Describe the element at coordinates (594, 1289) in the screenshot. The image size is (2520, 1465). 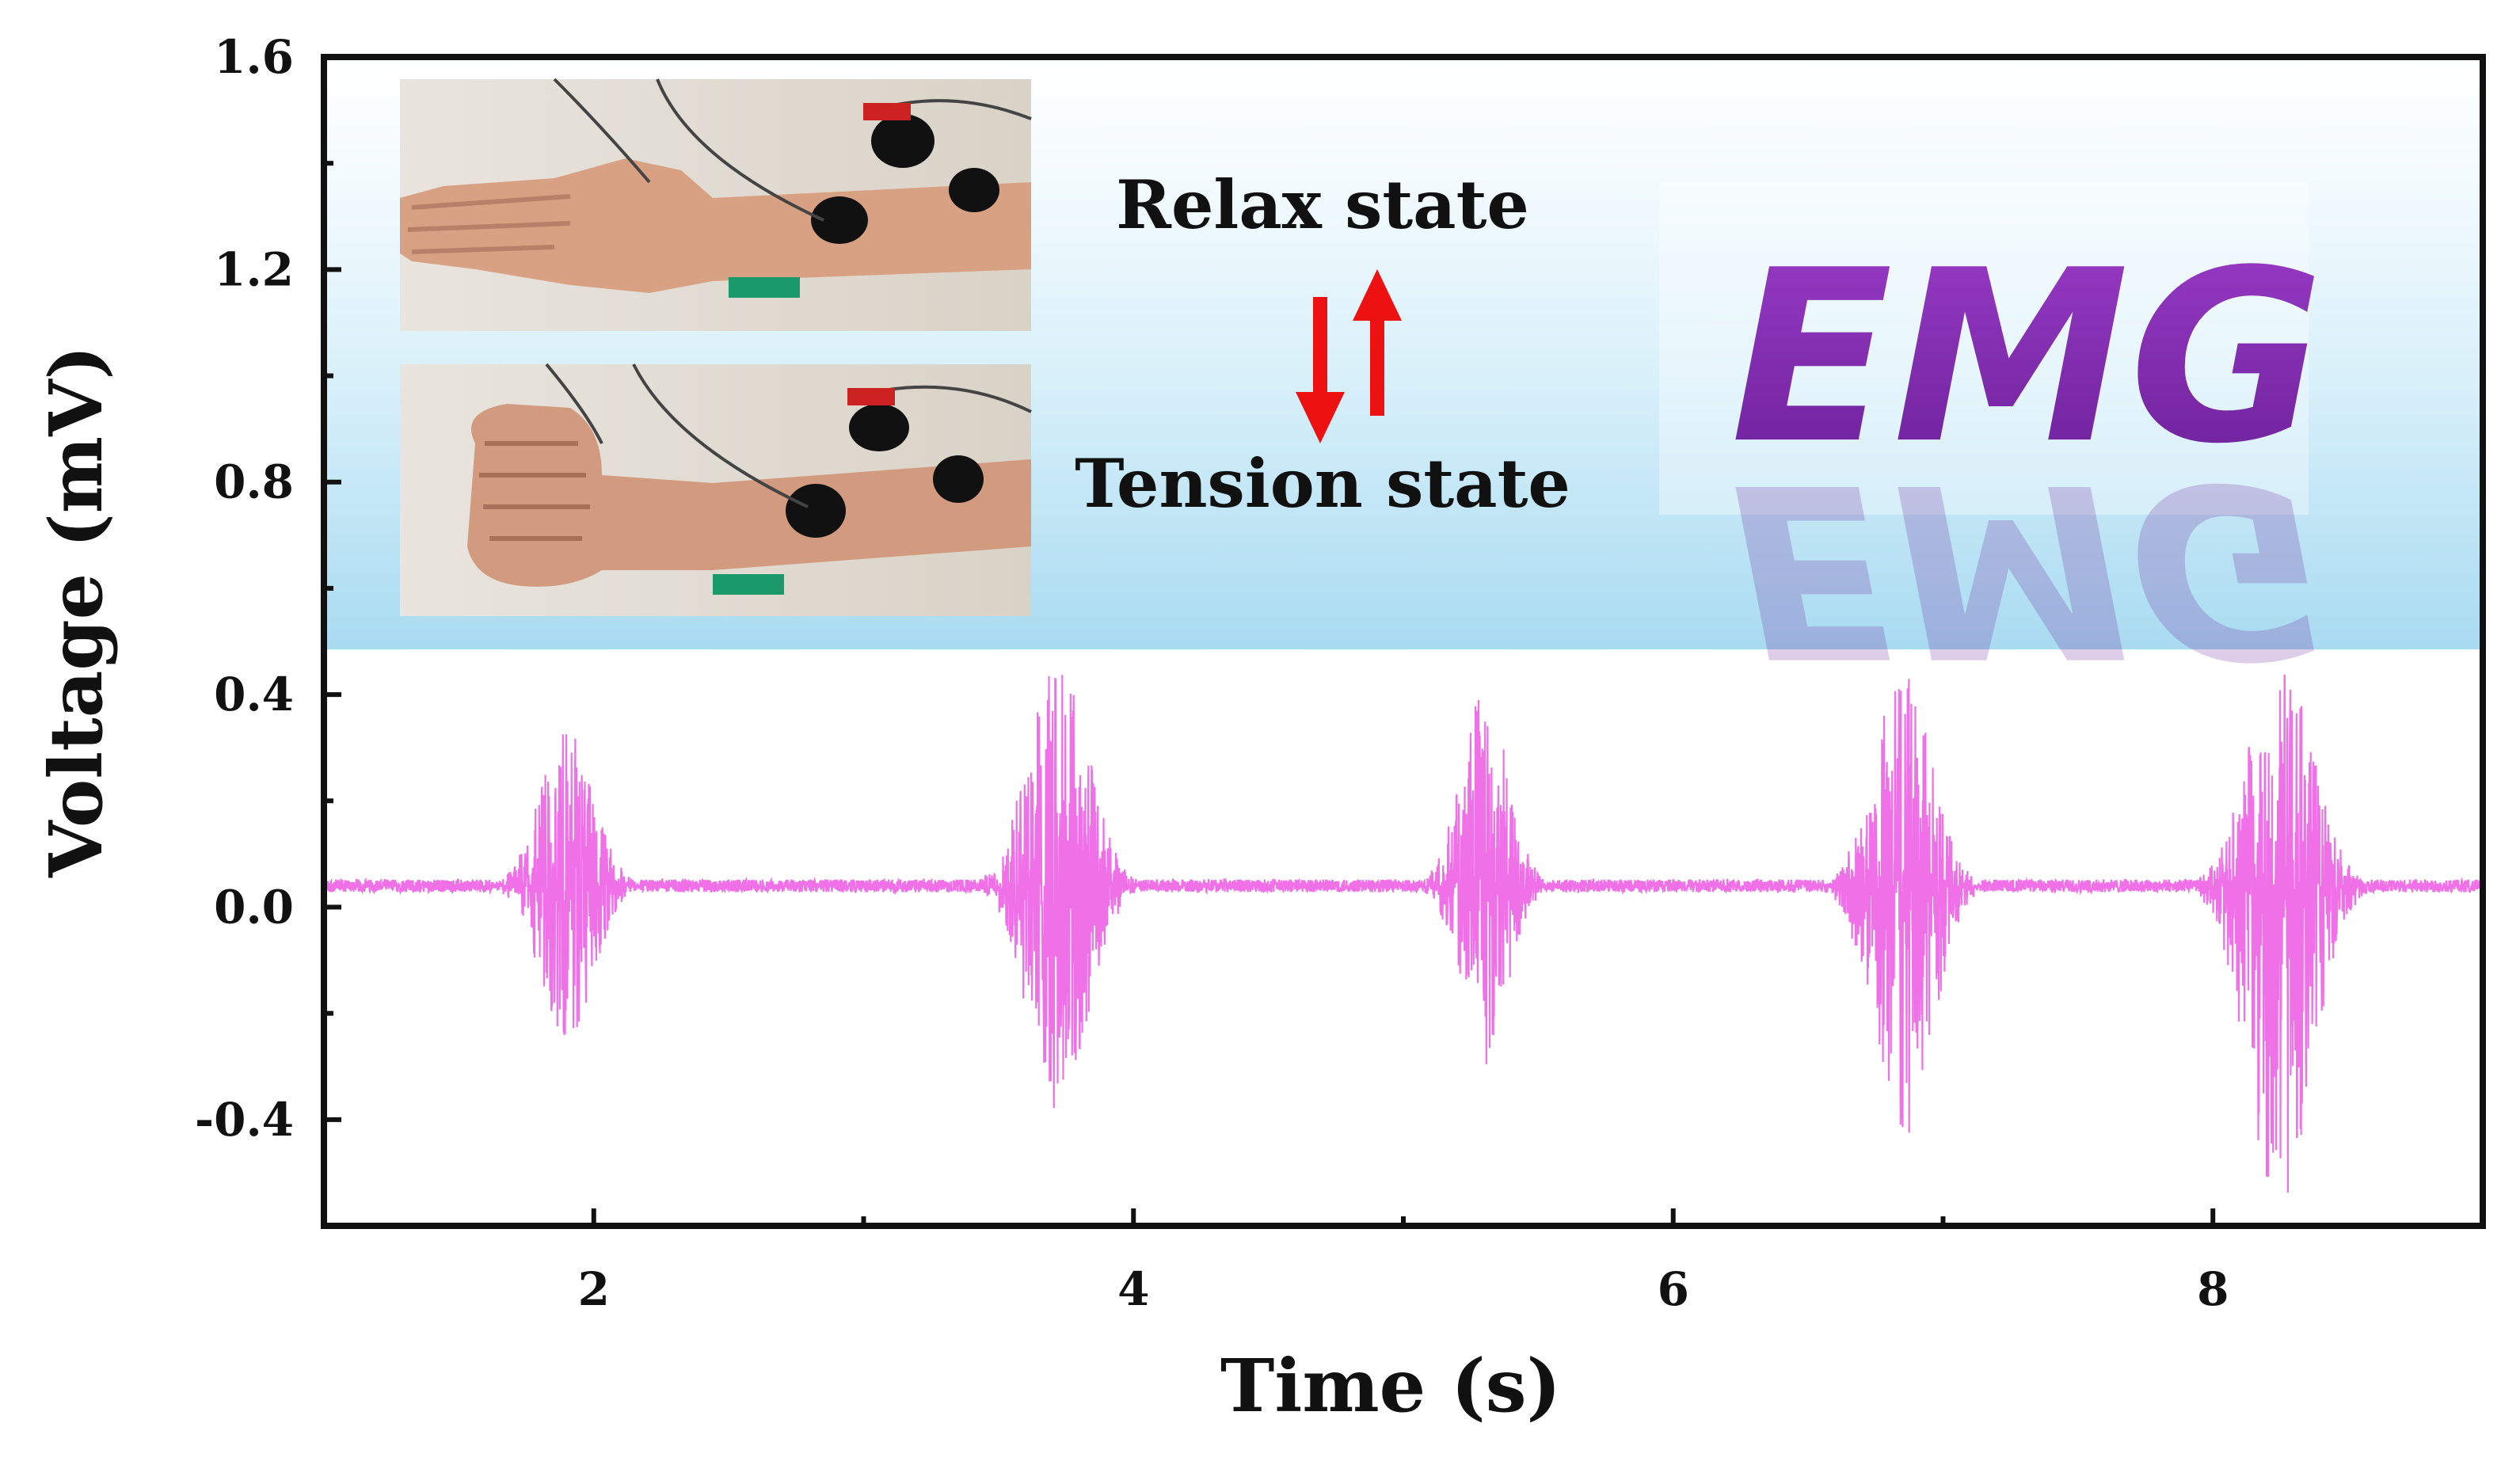
I see `x-tick-label: 2` at that location.